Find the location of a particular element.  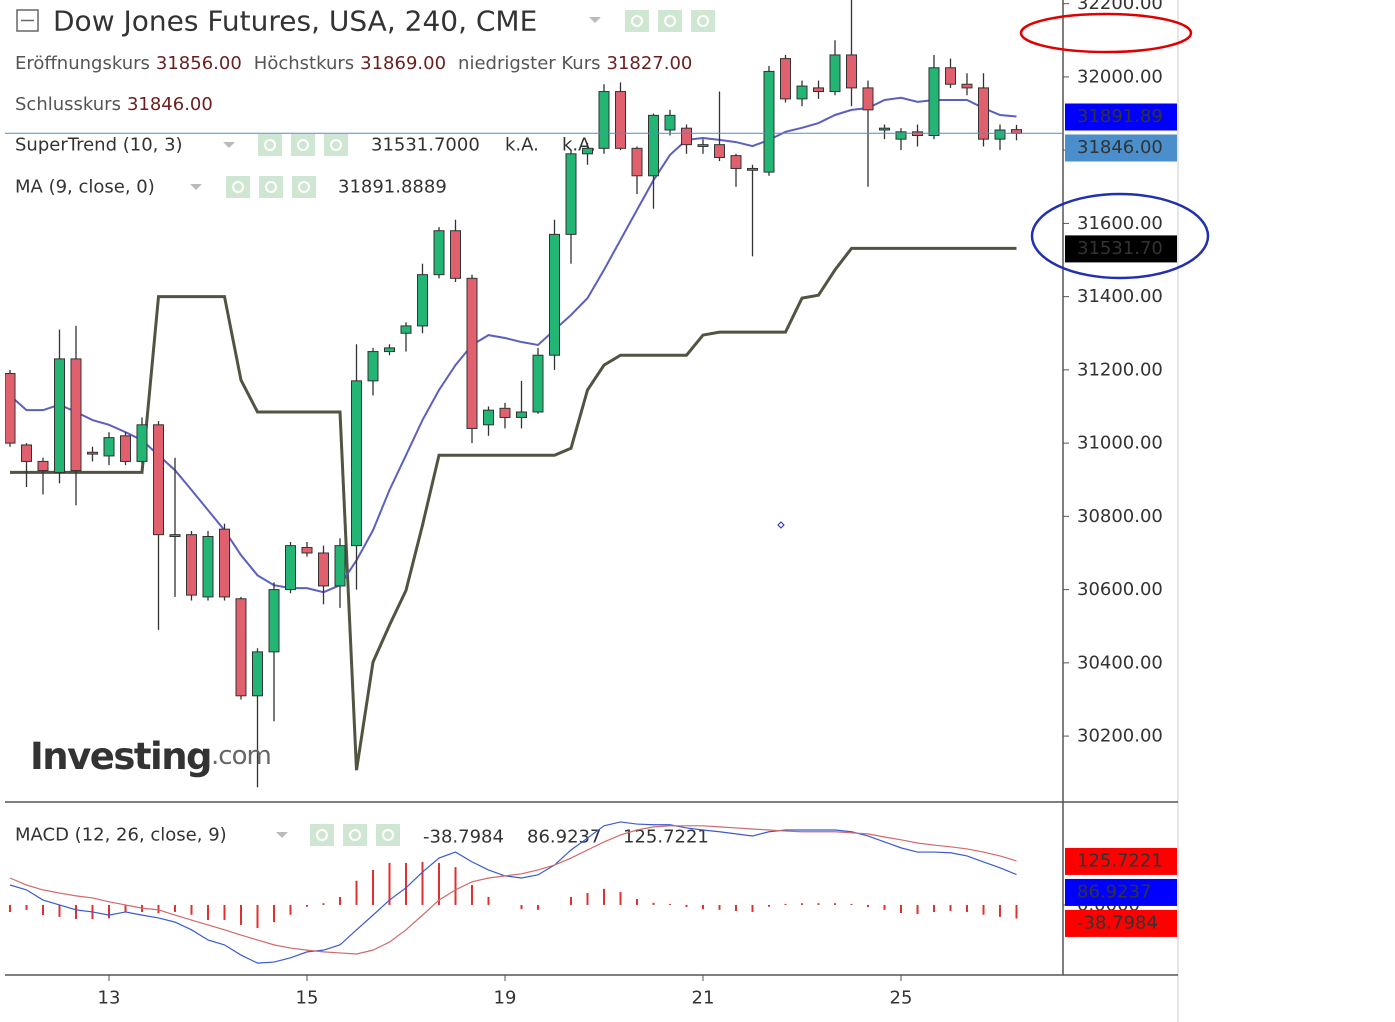

y-tick-label: 30400.00 is located at coordinates (1120, 662).